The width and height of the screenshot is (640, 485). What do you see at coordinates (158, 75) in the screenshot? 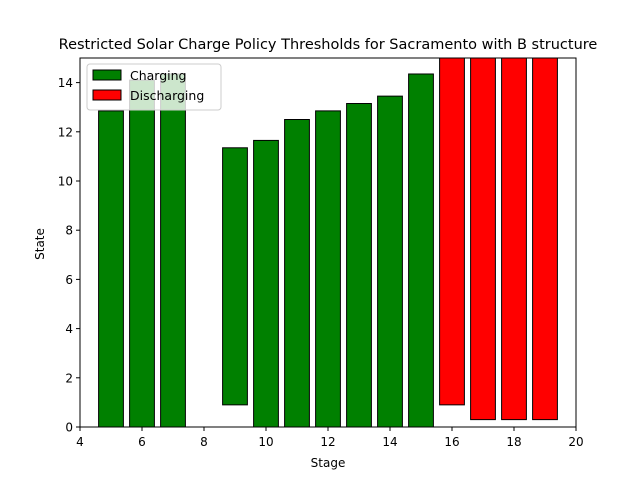
I see `legend-label-charging: Charging` at bounding box center [158, 75].